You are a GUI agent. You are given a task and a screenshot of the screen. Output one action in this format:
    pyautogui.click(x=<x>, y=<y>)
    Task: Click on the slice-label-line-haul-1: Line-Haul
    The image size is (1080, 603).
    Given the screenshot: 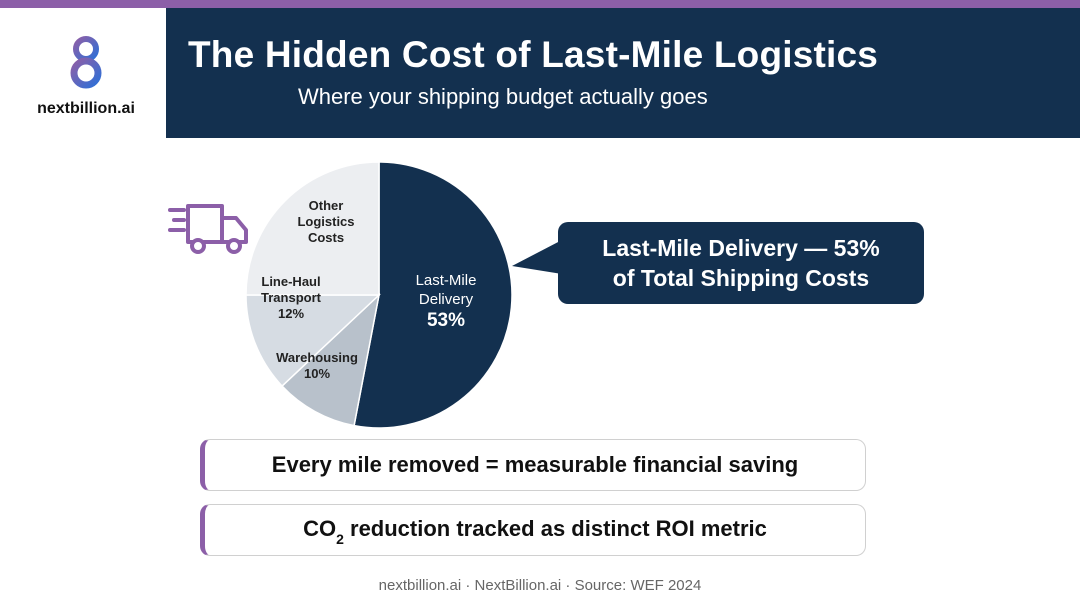 What is the action you would take?
    pyautogui.click(x=290, y=281)
    